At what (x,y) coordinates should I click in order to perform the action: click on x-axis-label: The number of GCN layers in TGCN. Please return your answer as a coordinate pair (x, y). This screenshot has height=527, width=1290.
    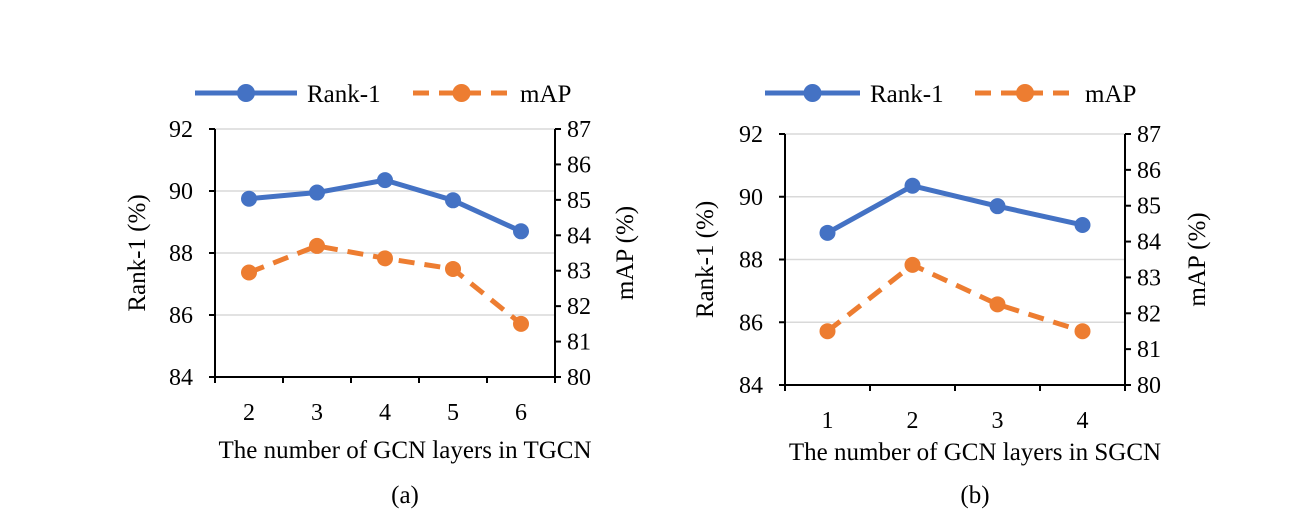
    Looking at the image, I should click on (404, 450).